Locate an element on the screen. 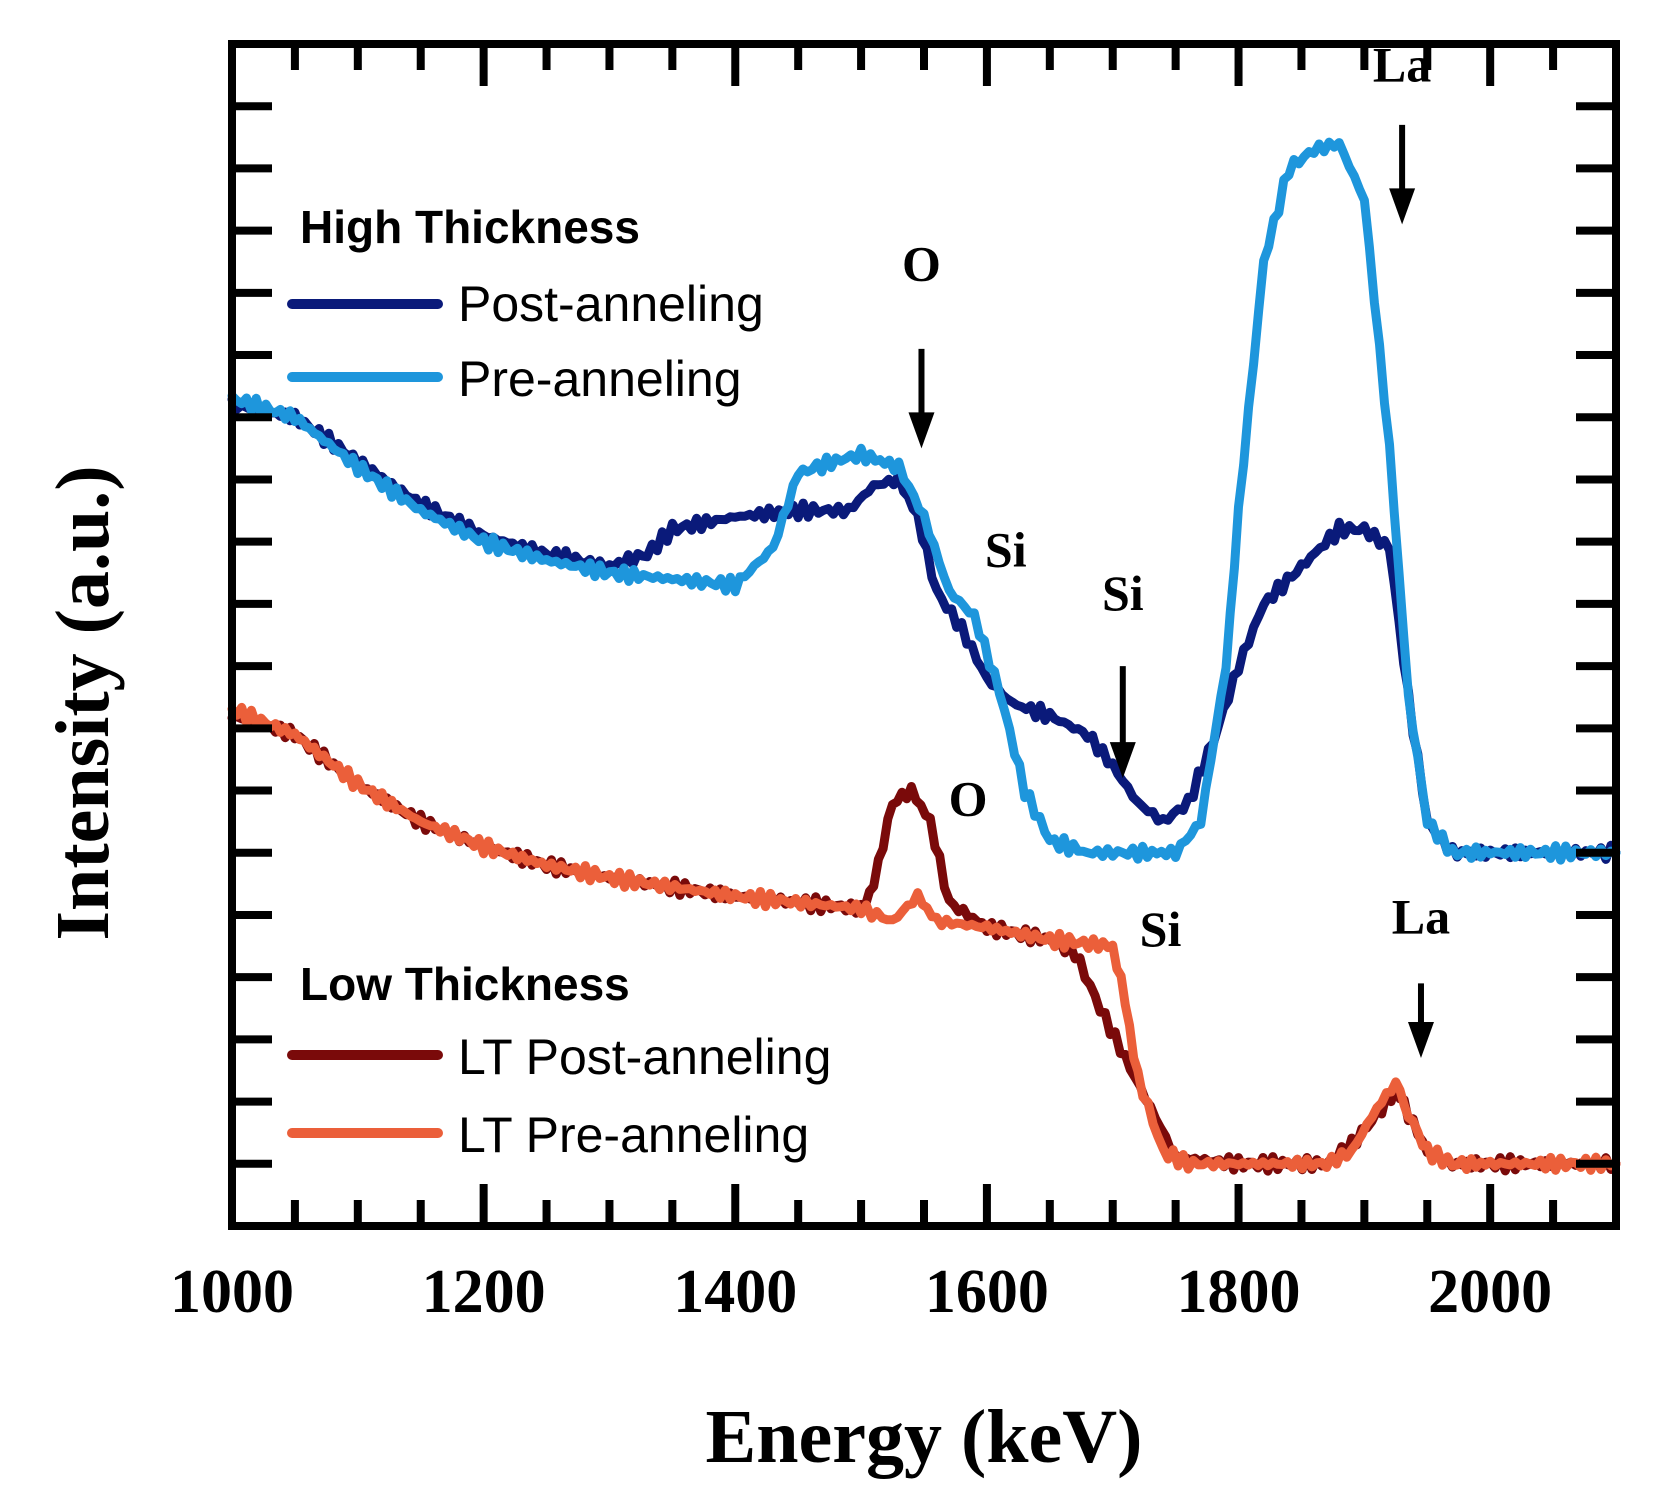  y-axis-title: Intensity (a.u.) is located at coordinates (83, 702).